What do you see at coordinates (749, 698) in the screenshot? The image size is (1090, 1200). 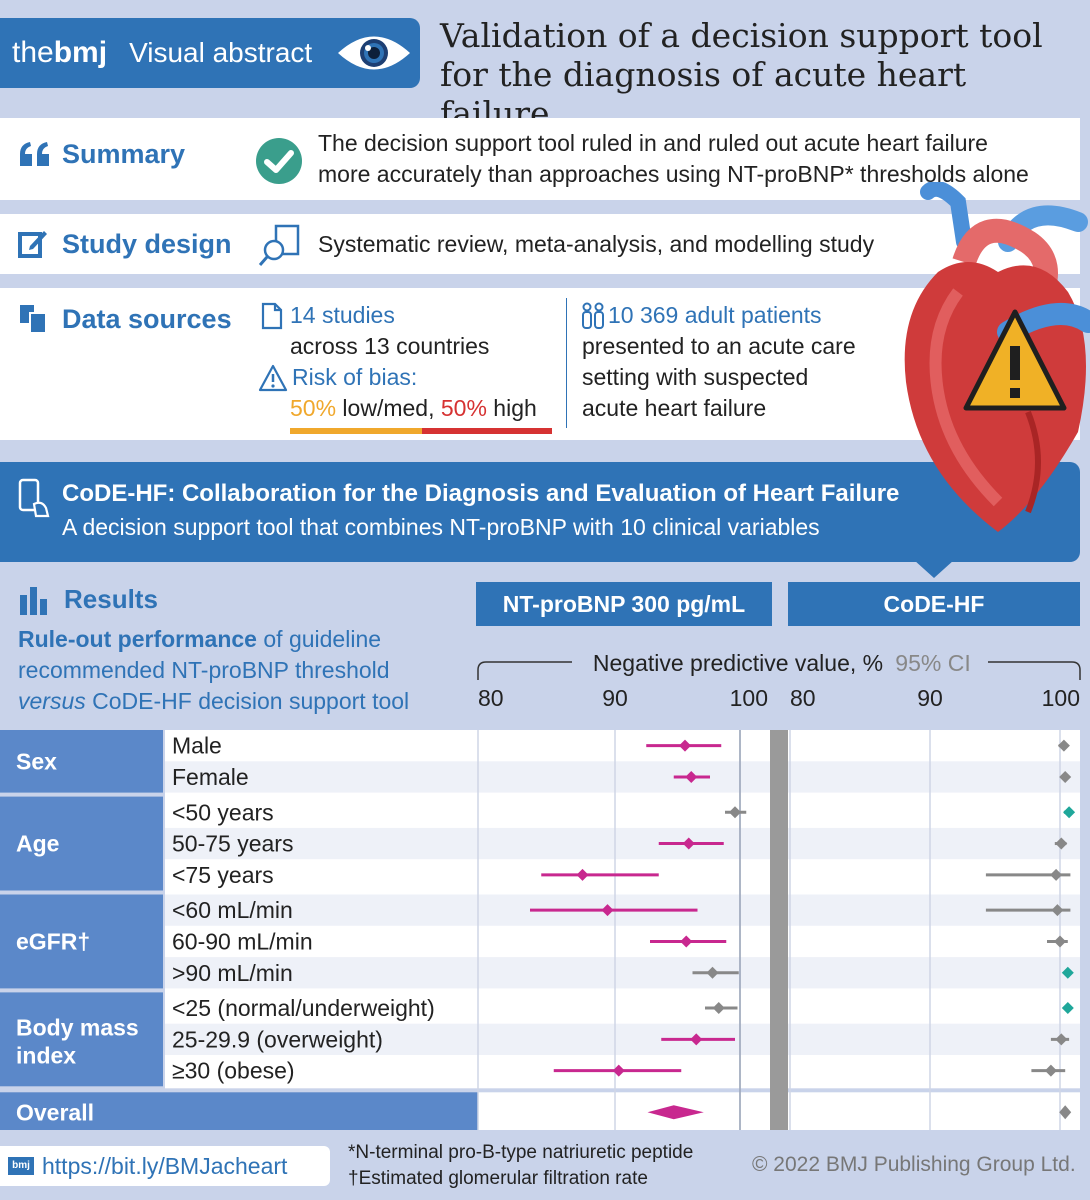 I see `tick-label-nt-100: 100` at bounding box center [749, 698].